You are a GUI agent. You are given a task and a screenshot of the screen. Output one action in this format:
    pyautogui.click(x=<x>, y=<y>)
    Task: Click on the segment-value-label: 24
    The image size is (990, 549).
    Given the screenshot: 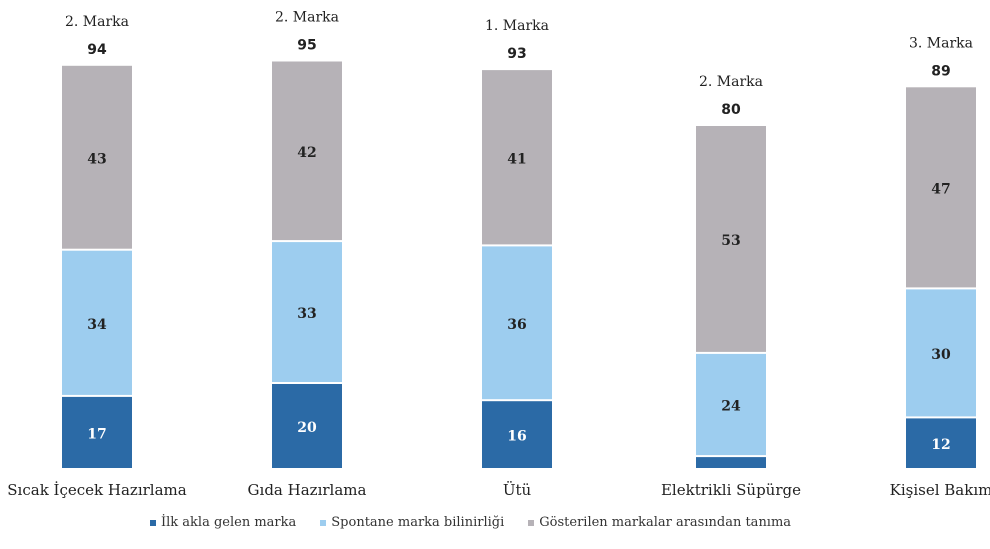 What is the action you would take?
    pyautogui.click(x=731, y=407)
    